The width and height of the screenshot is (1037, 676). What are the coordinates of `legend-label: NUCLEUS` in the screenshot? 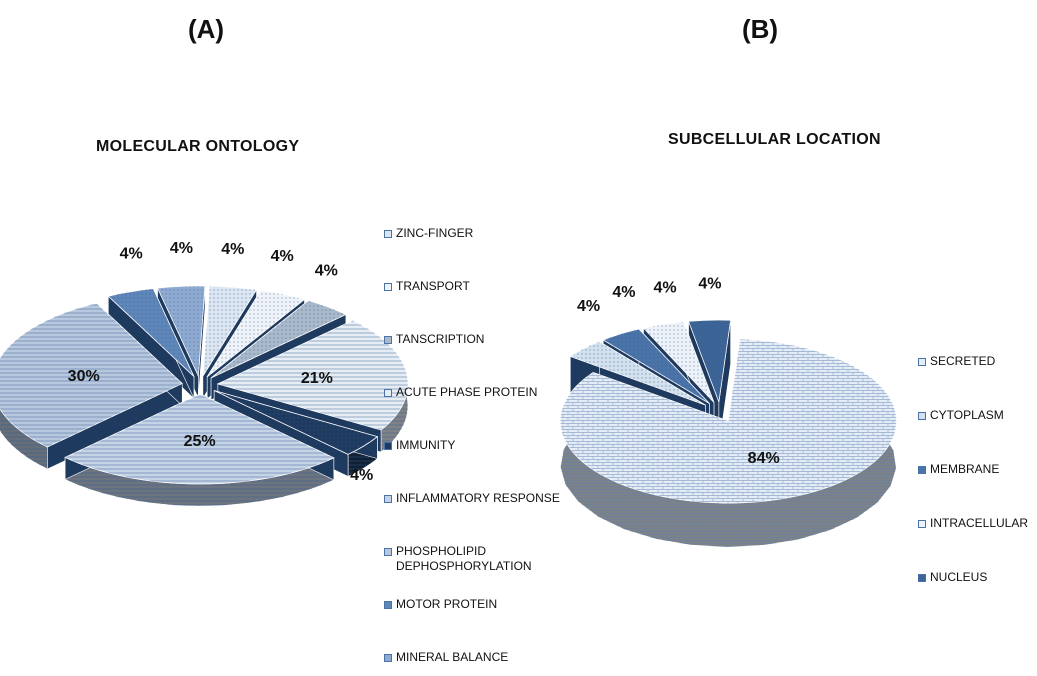 It's located at (959, 577).